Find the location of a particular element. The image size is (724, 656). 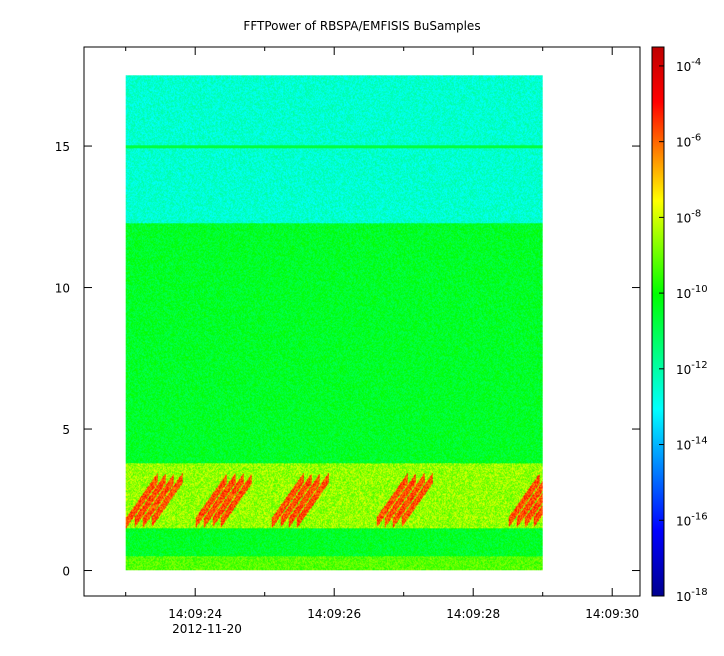

y-tick-label: 0 is located at coordinates (66, 572).